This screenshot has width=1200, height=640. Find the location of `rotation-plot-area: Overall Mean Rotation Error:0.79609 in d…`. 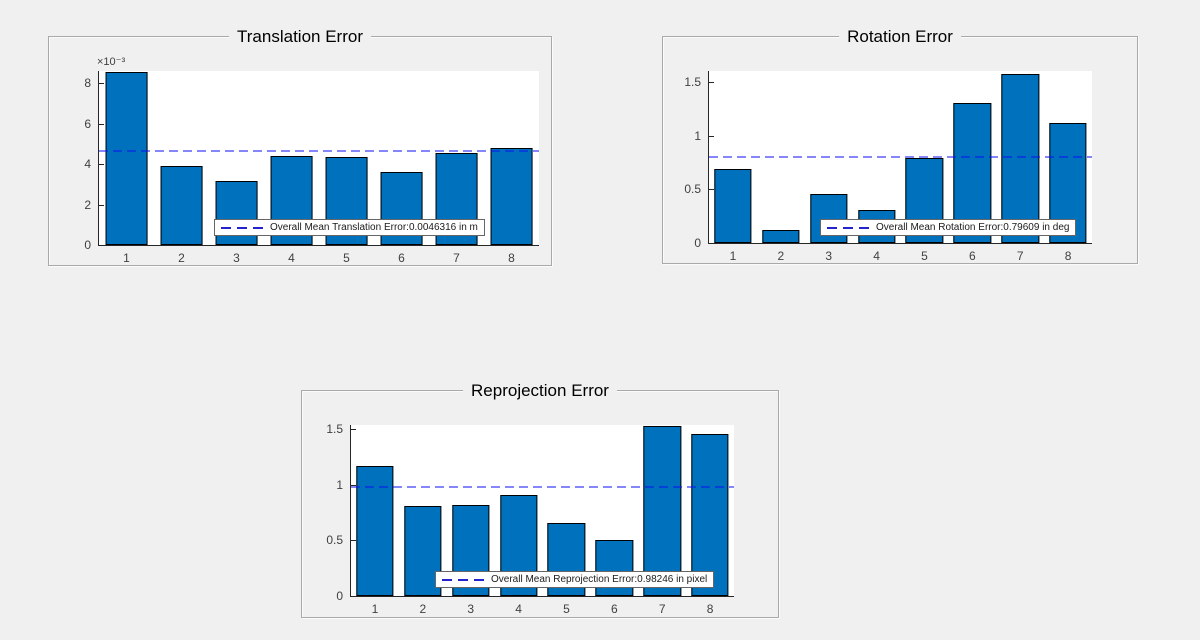

rotation-plot-area: Overall Mean Rotation Error:0.79609 in d… is located at coordinates (888, 167).